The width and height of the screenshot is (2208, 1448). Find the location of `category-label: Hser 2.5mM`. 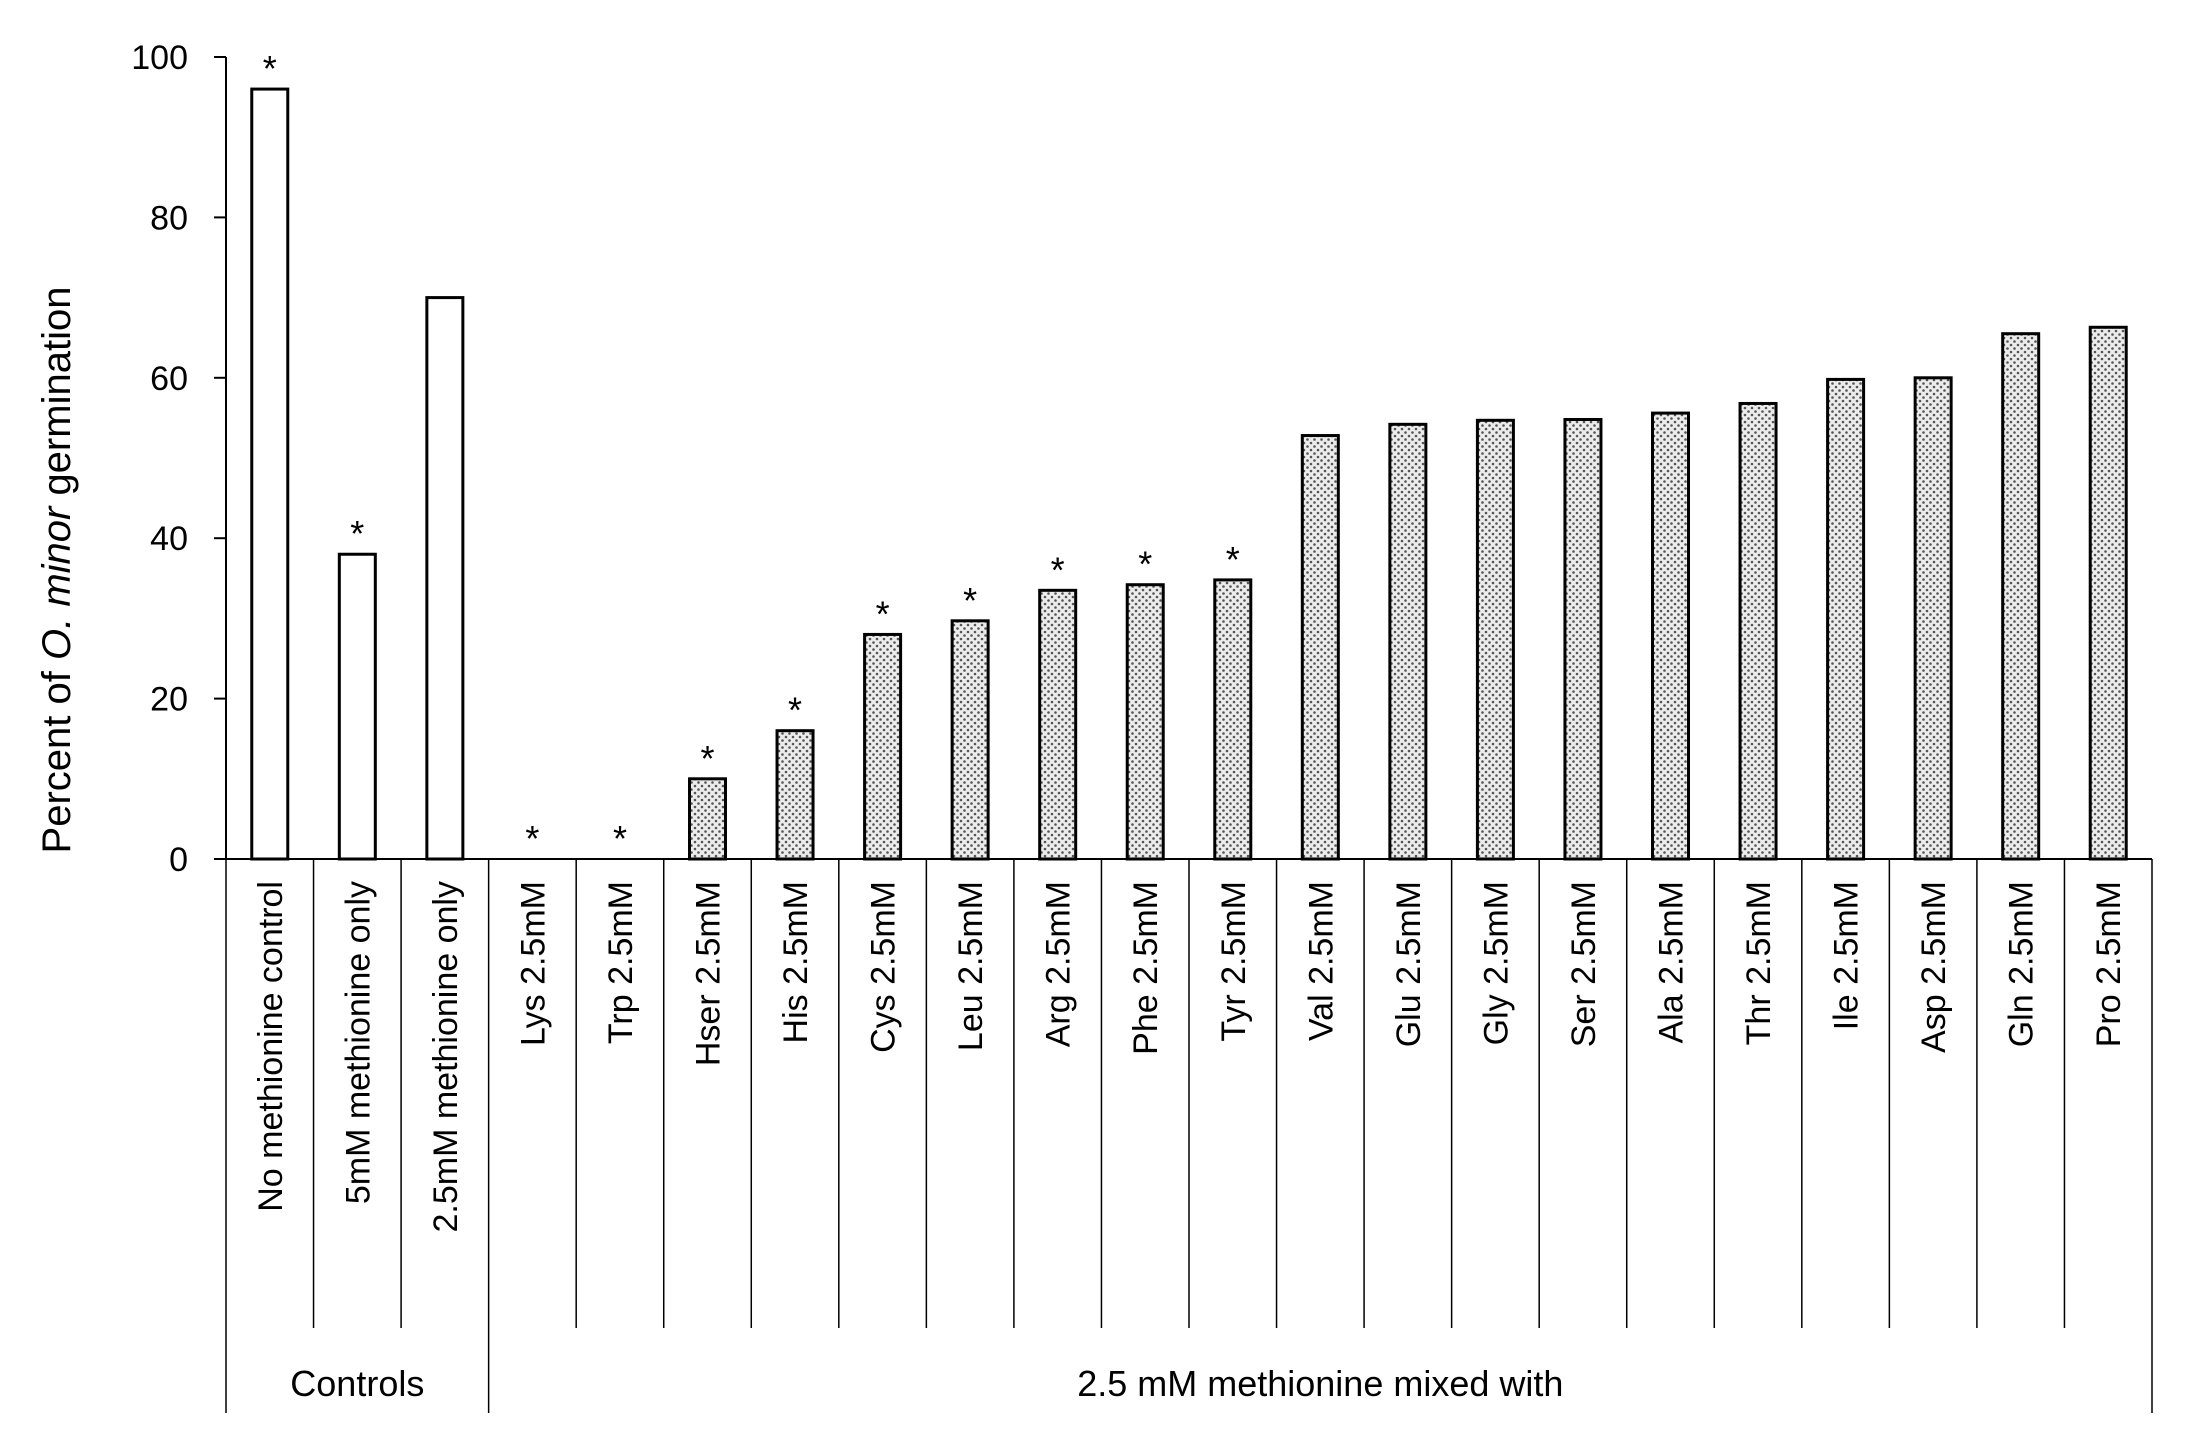

category-label: Hser 2.5mM is located at coordinates (709, 973).